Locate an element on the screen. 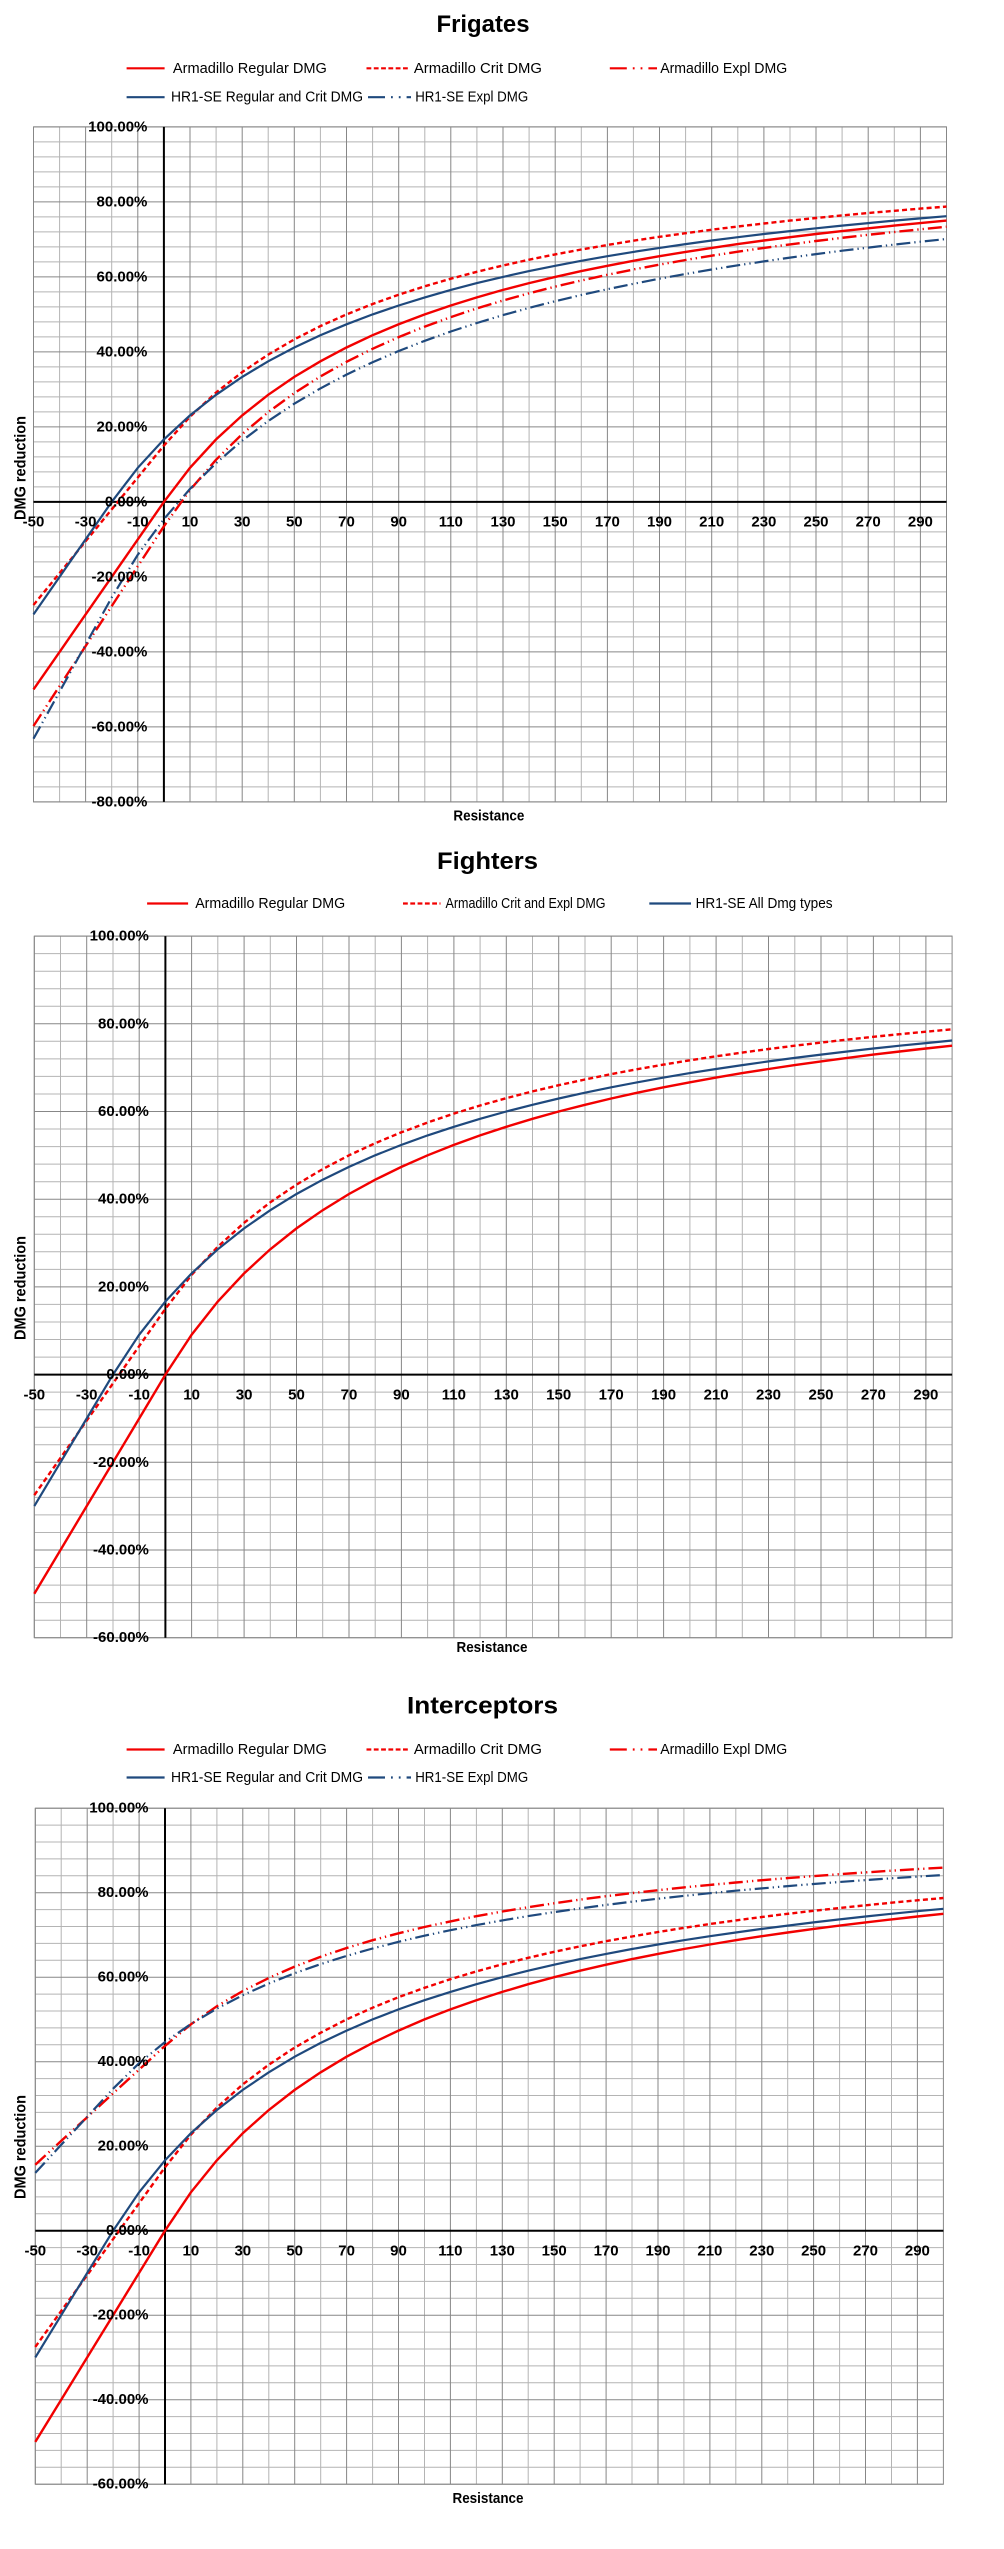 This screenshot has width=1004, height=2549. svg-text: Armadillo Crit and Expl DMG is located at coordinates (526, 903).